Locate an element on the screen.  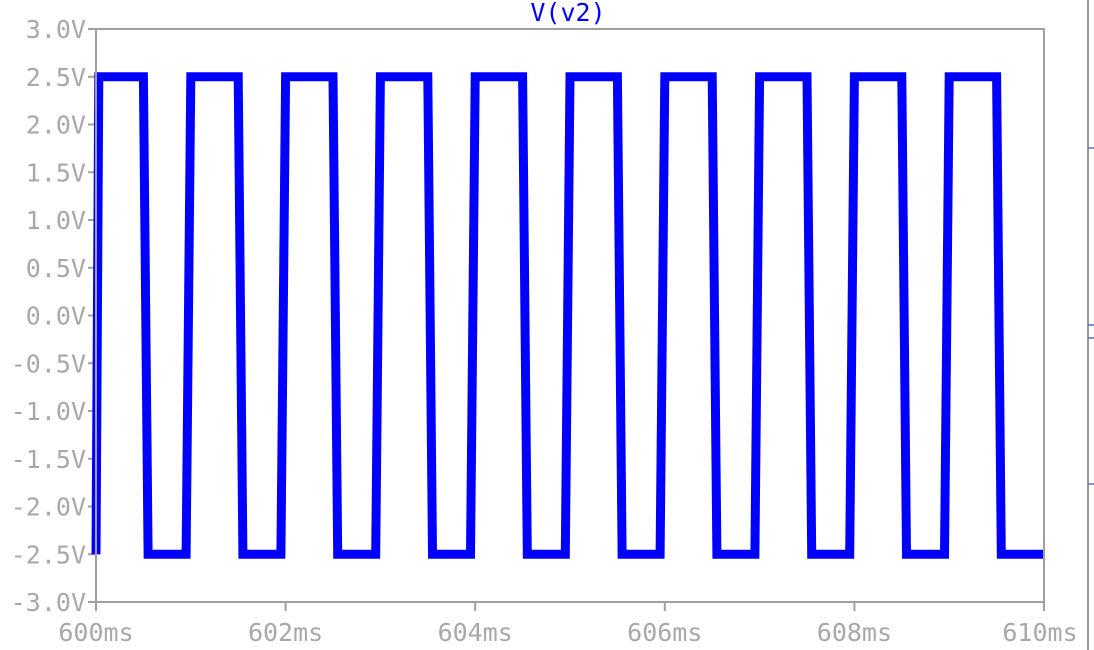
y-tick-label: -0.5V is located at coordinates (48, 363).